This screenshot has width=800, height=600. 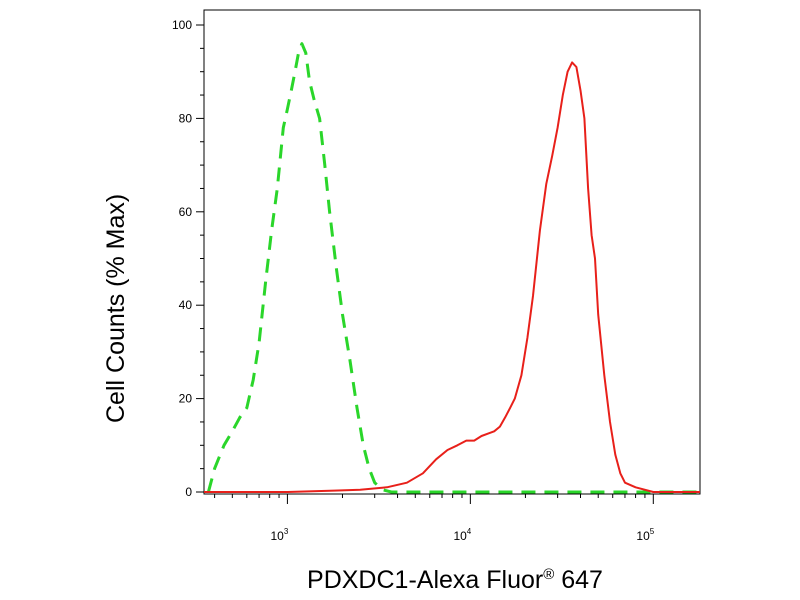 What do you see at coordinates (182, 25) in the screenshot?
I see `y-tick-label: 100` at bounding box center [182, 25].